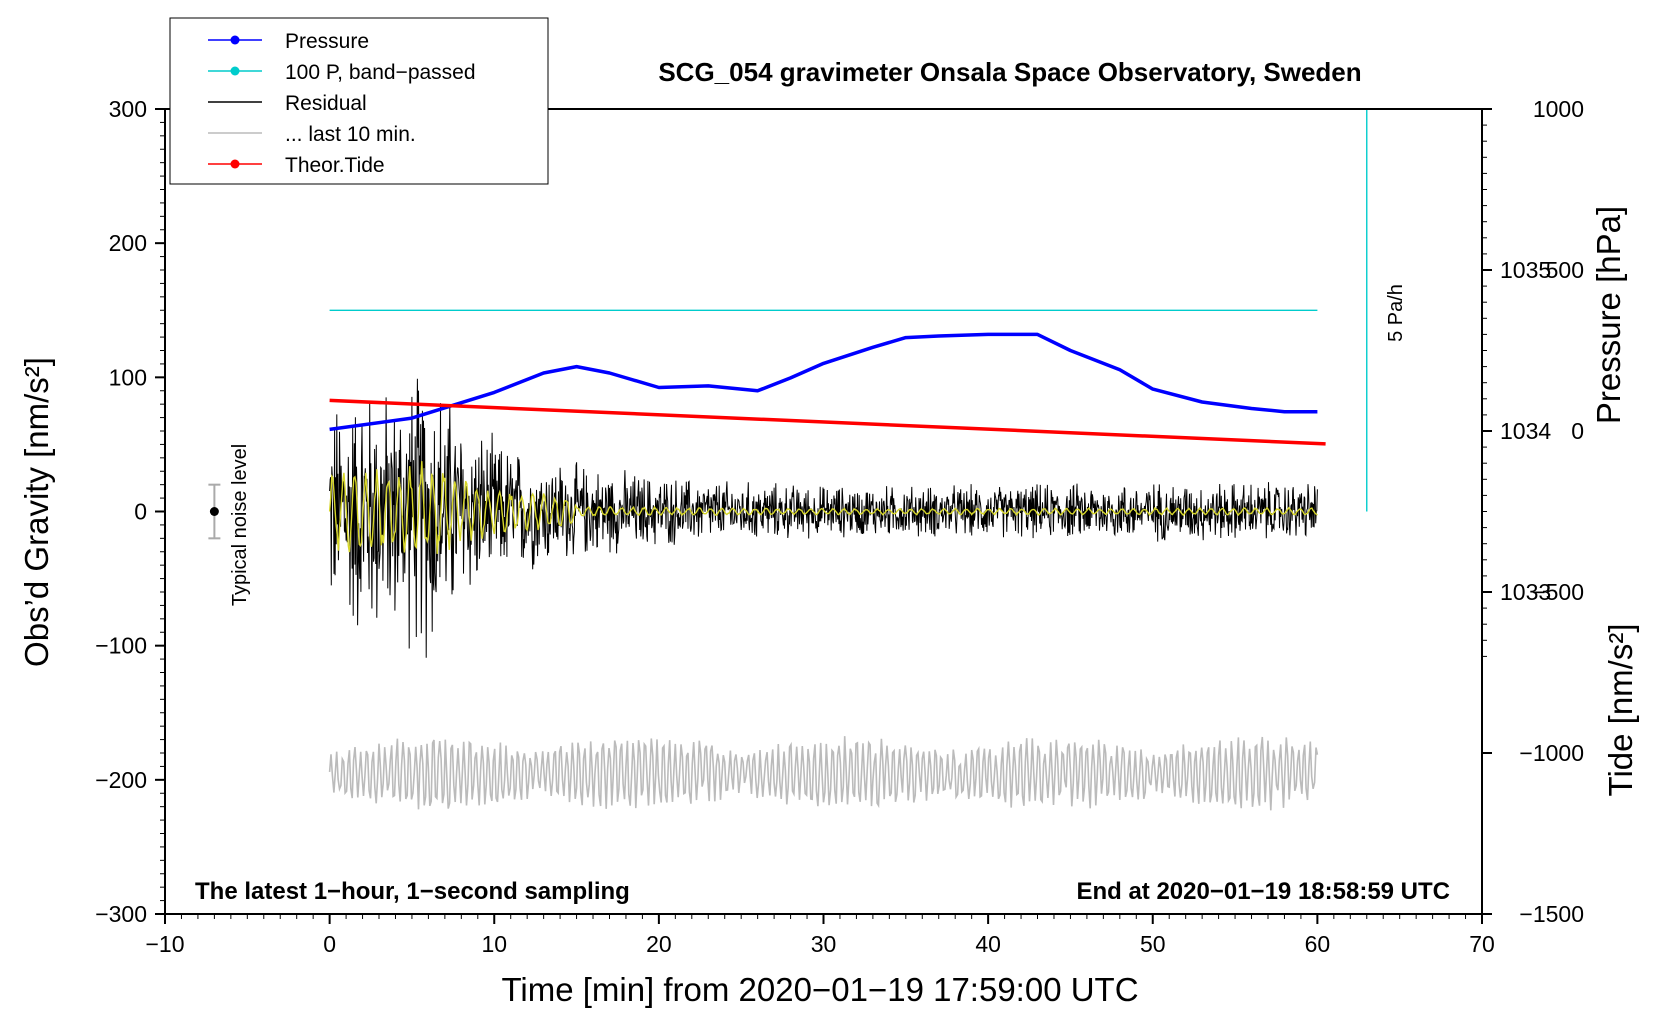 Image resolution: width=1660 pixels, height=1020 pixels. Describe the element at coordinates (1396, 313) in the screenshot. I see `pressure-rate-label: 5 Pa/h` at that location.